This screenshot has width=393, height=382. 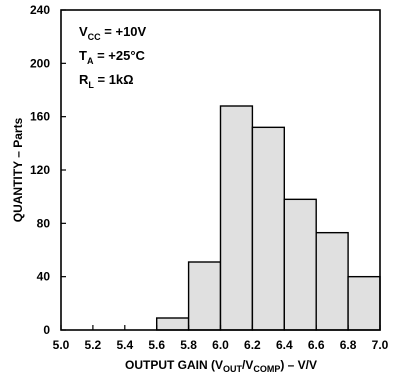 I want to click on x-tick-label: 5.0, so click(x=61, y=345).